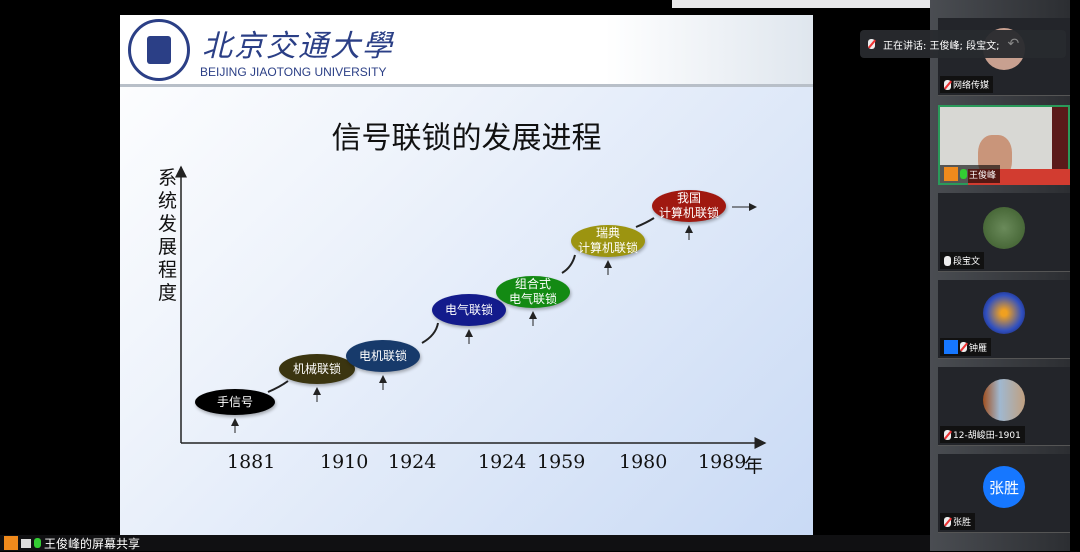 The height and width of the screenshot is (552, 1080). I want to click on participant-tile-active: 王俊峰, so click(1004, 145).